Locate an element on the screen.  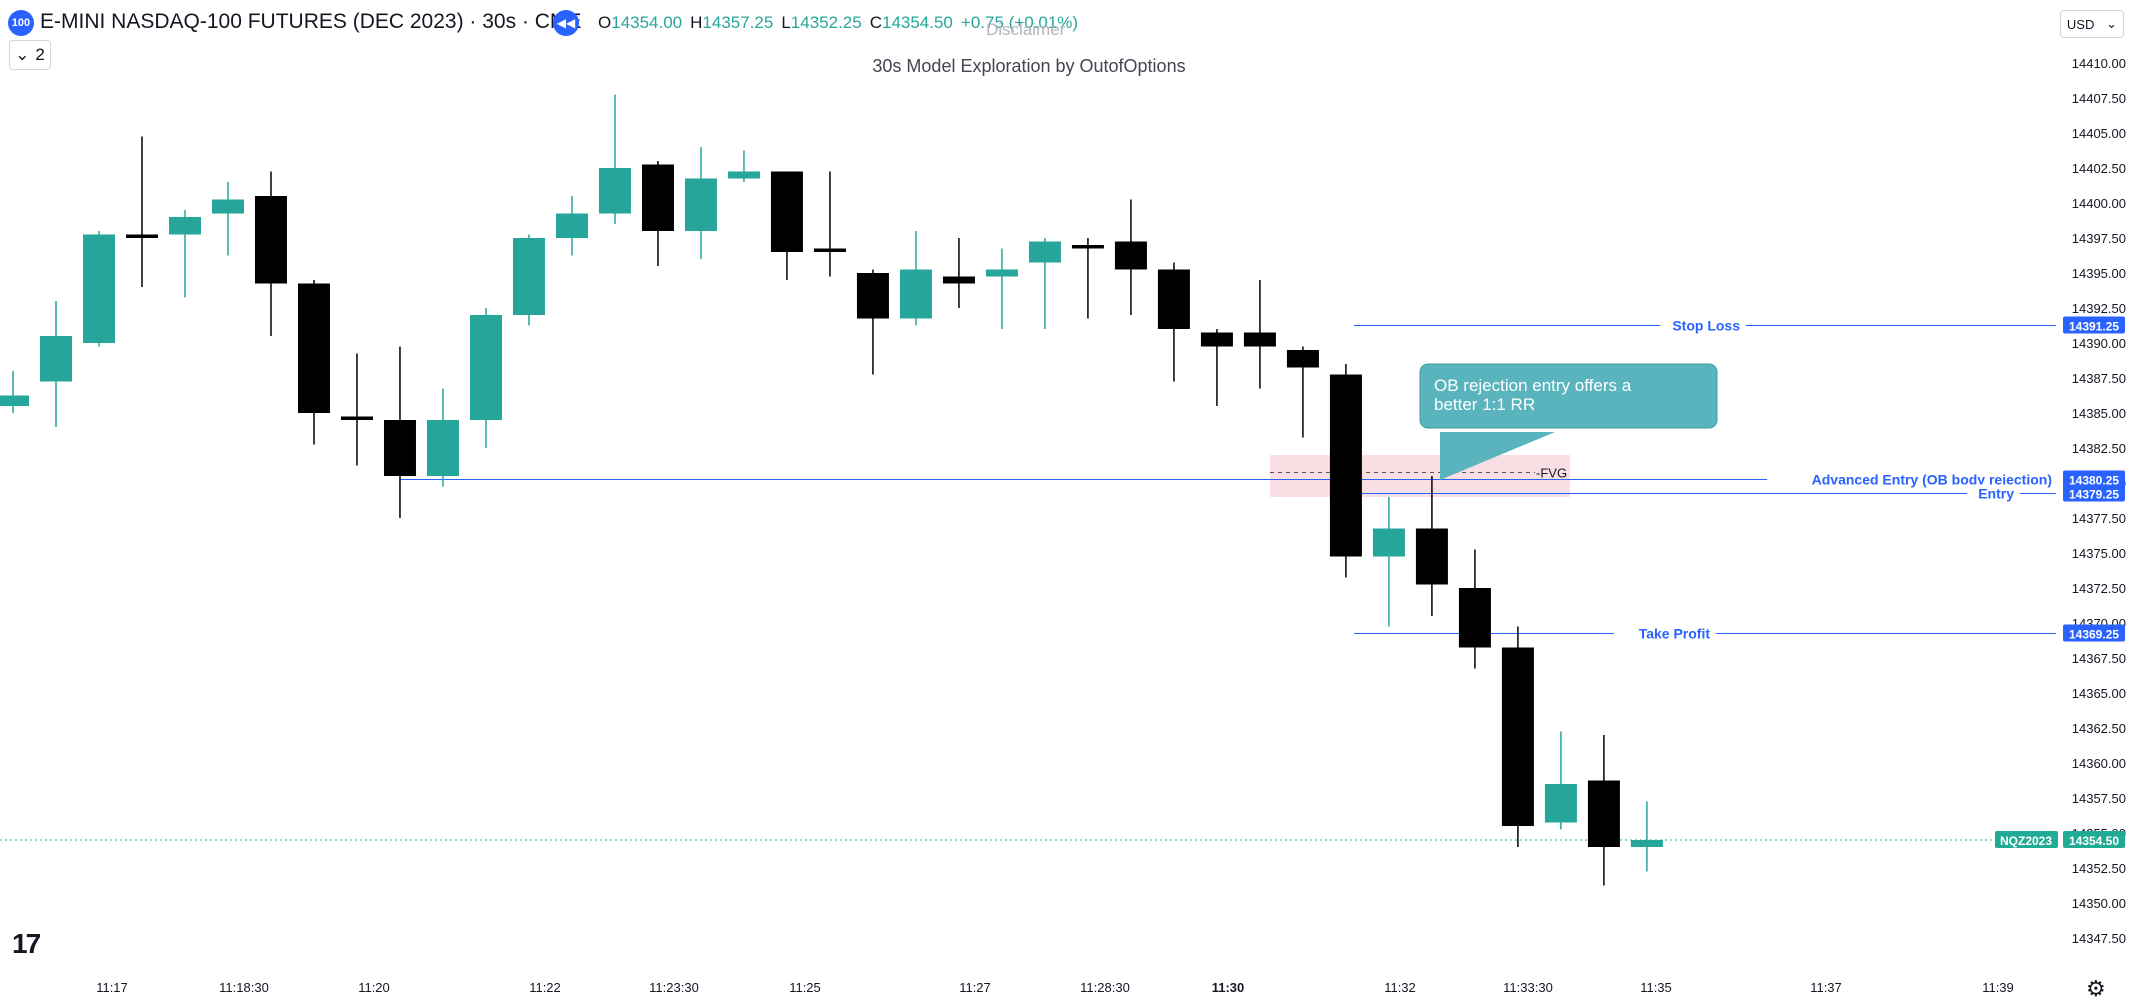
fvg-label: -FVG is located at coordinates (1551, 473).